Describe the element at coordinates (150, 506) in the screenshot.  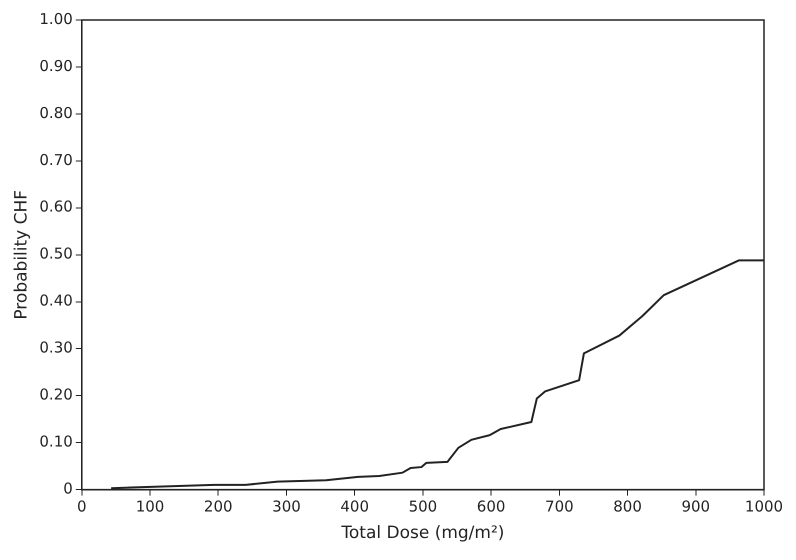
I see `x-tick-label: 100` at that location.